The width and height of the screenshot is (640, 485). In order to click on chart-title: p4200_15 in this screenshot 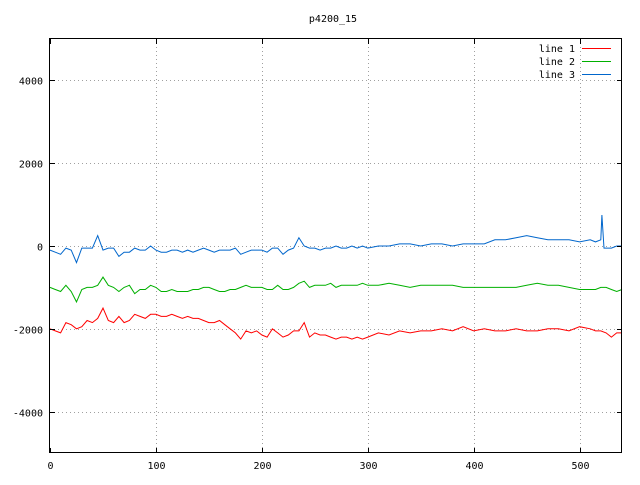, I will do `click(333, 19)`.